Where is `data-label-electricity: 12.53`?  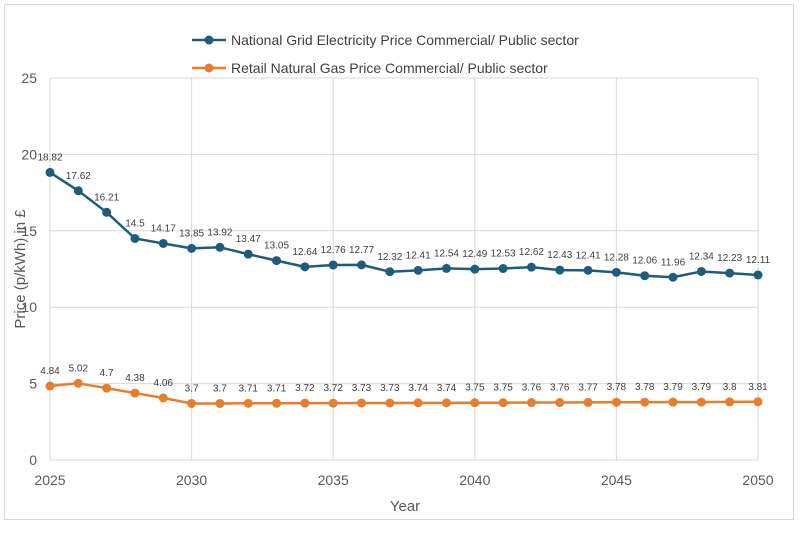
data-label-electricity: 12.53 is located at coordinates (503, 254).